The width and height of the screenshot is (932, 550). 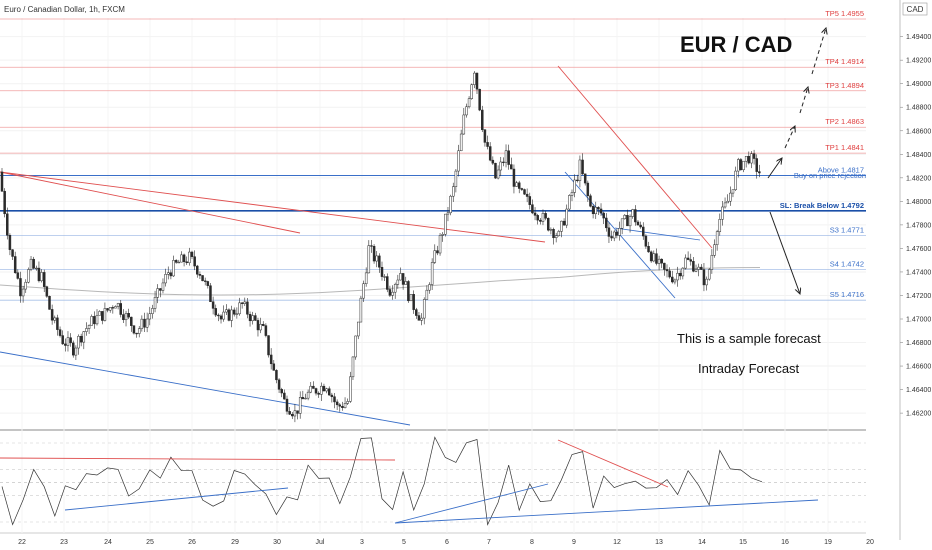 What do you see at coordinates (380, 281) in the screenshot?
I see `moving-average` at bounding box center [380, 281].